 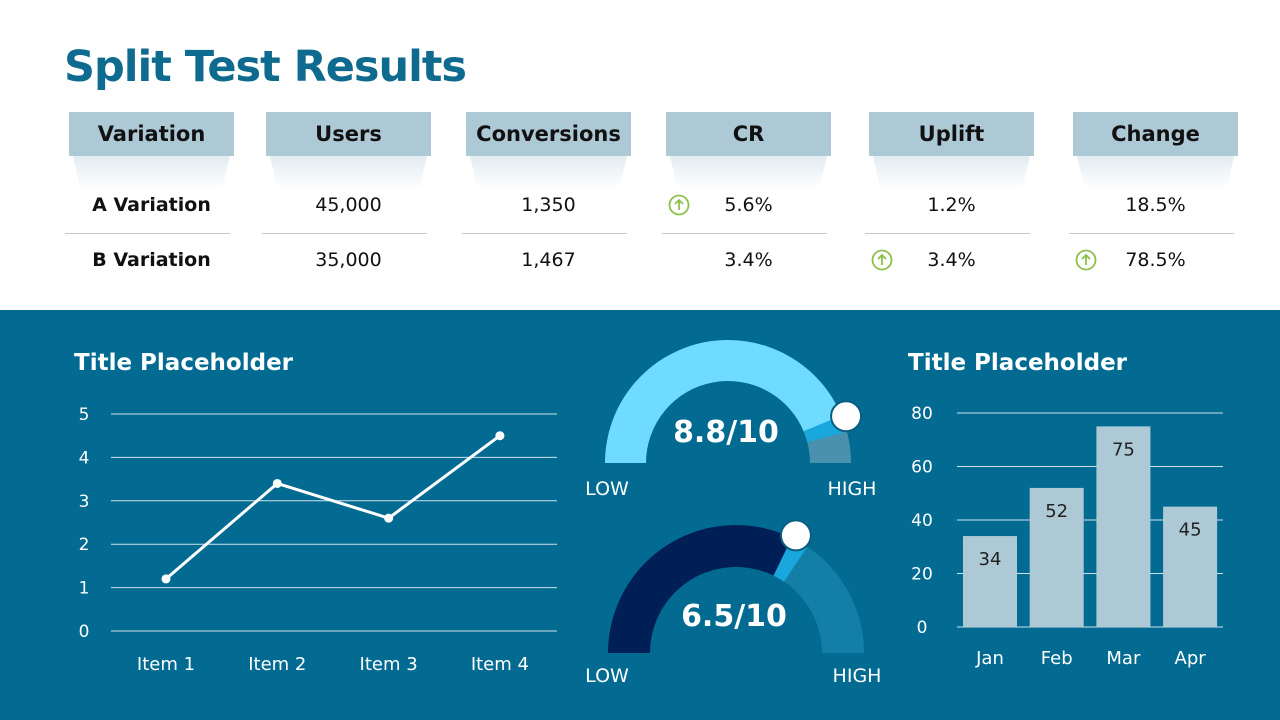 I want to click on x-tick-label: Feb, so click(x=1057, y=658).